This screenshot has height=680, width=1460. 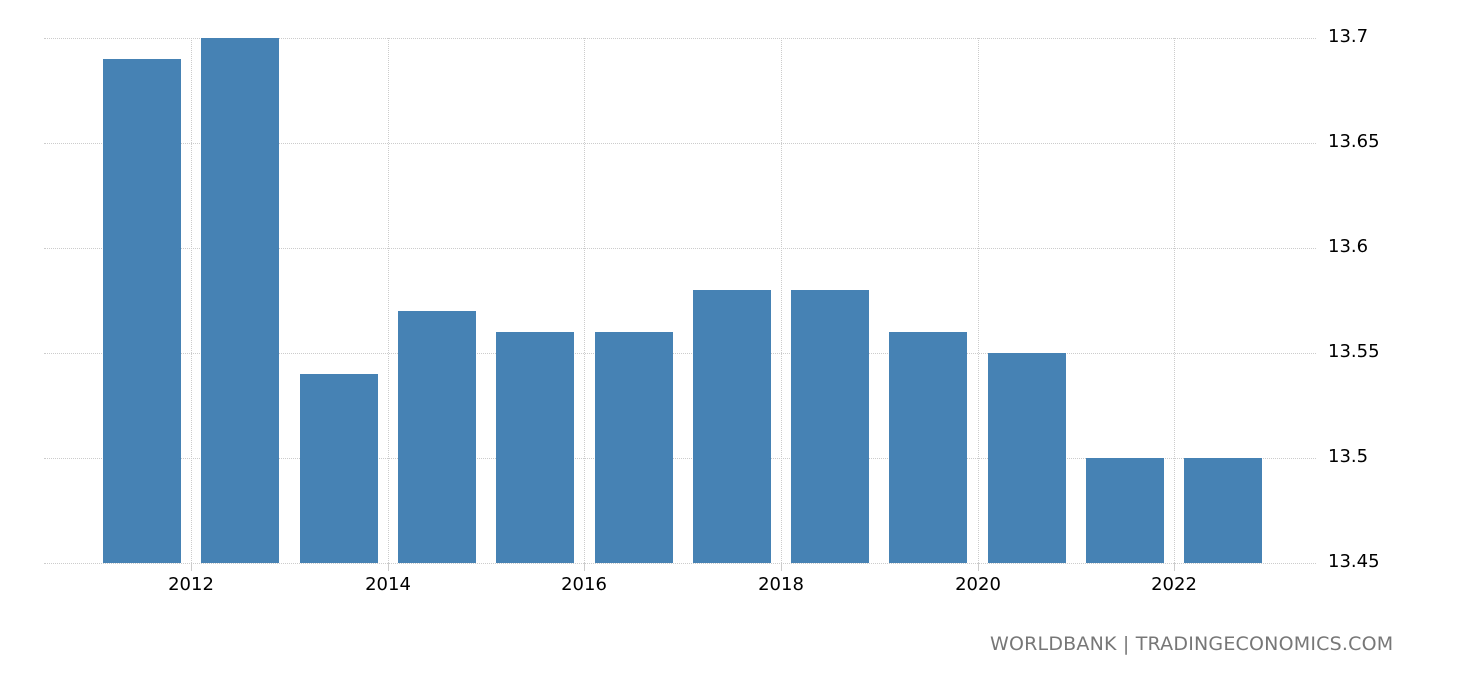 What do you see at coordinates (339, 468) in the screenshot?
I see `bar-2013` at bounding box center [339, 468].